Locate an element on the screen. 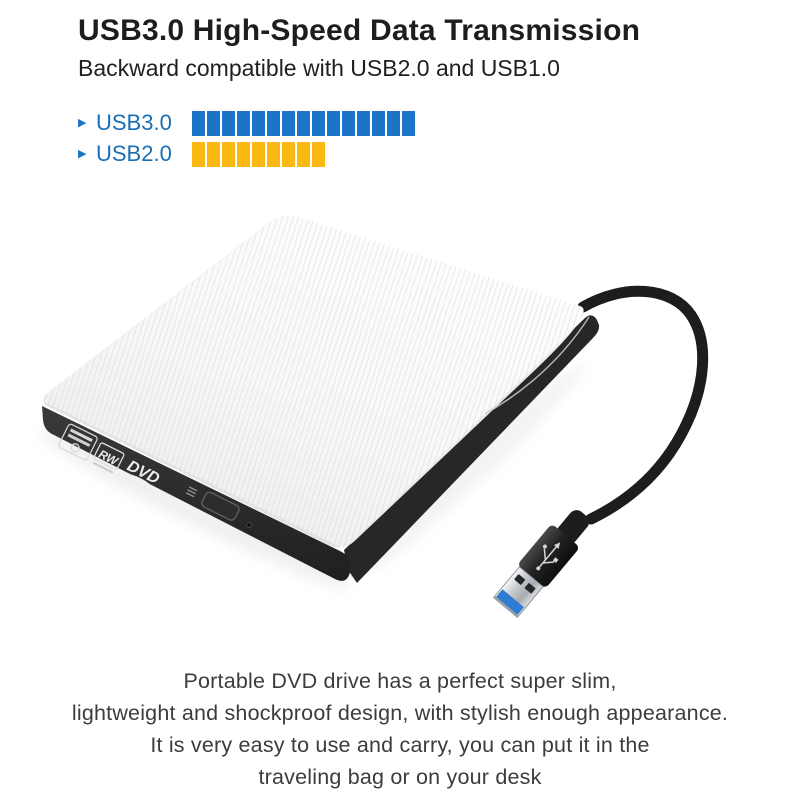 The width and height of the screenshot is (800, 800). usb-connector is located at coordinates (541, 564).